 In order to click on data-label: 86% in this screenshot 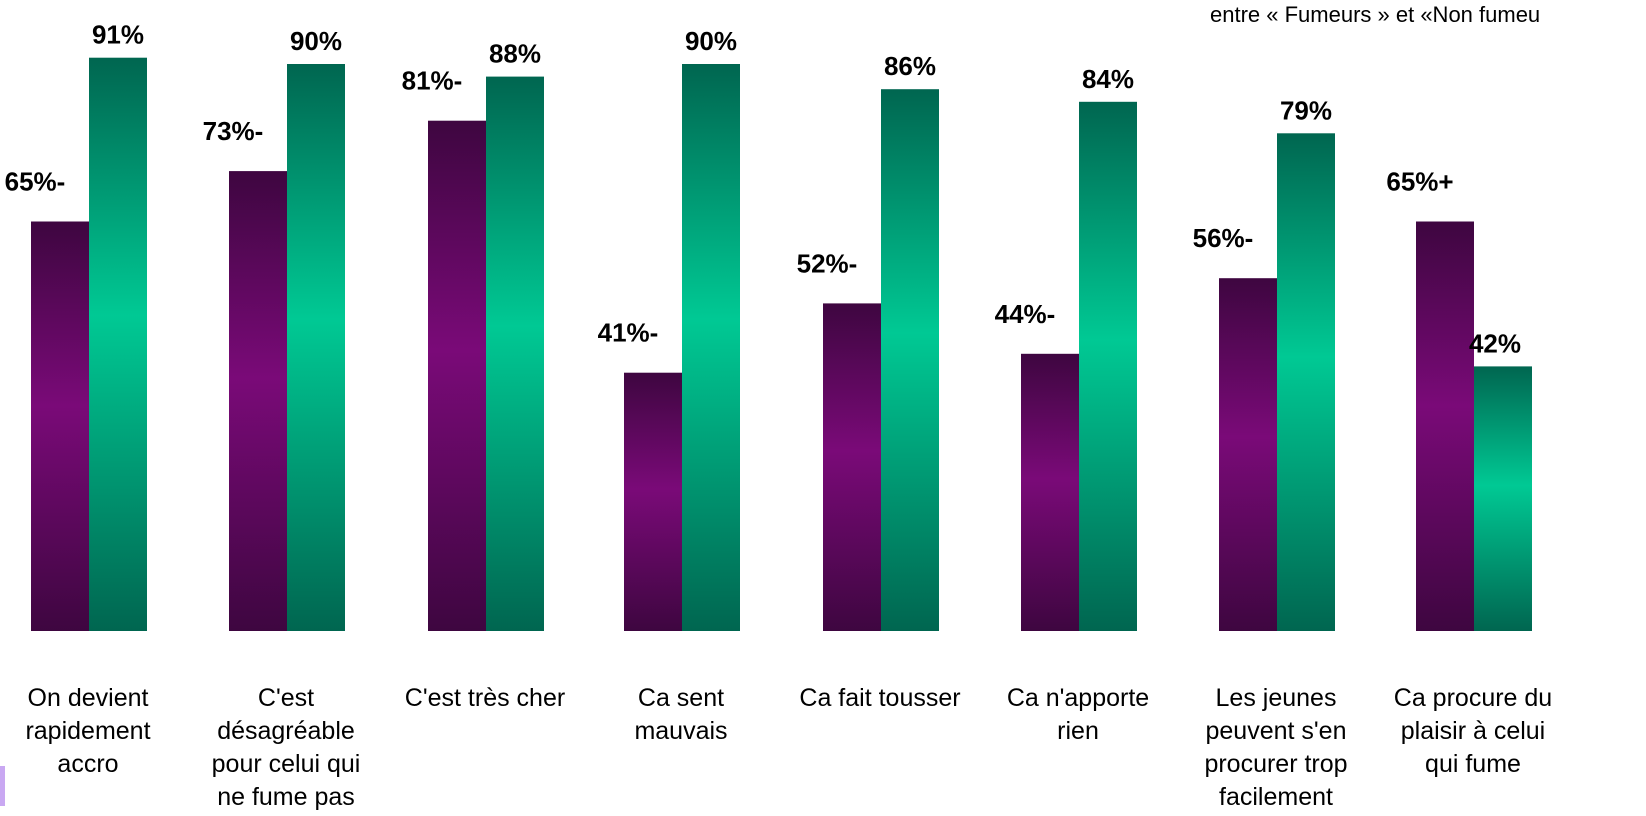, I will do `click(910, 66)`.